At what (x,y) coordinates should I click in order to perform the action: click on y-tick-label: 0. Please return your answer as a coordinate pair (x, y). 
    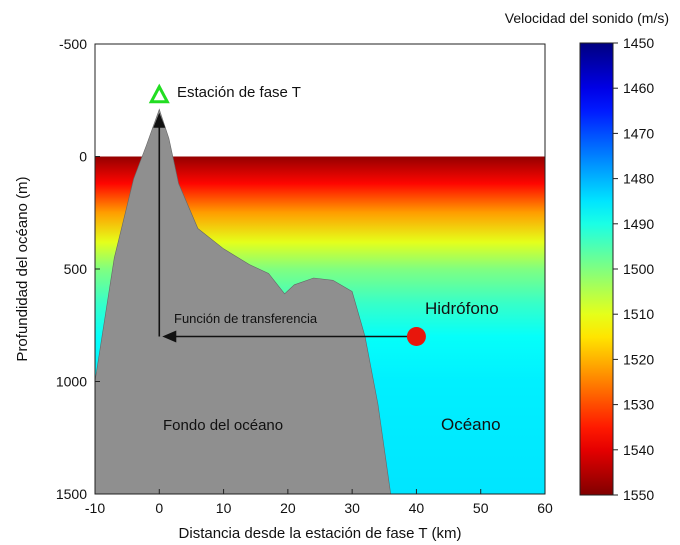
    Looking at the image, I should click on (83, 157).